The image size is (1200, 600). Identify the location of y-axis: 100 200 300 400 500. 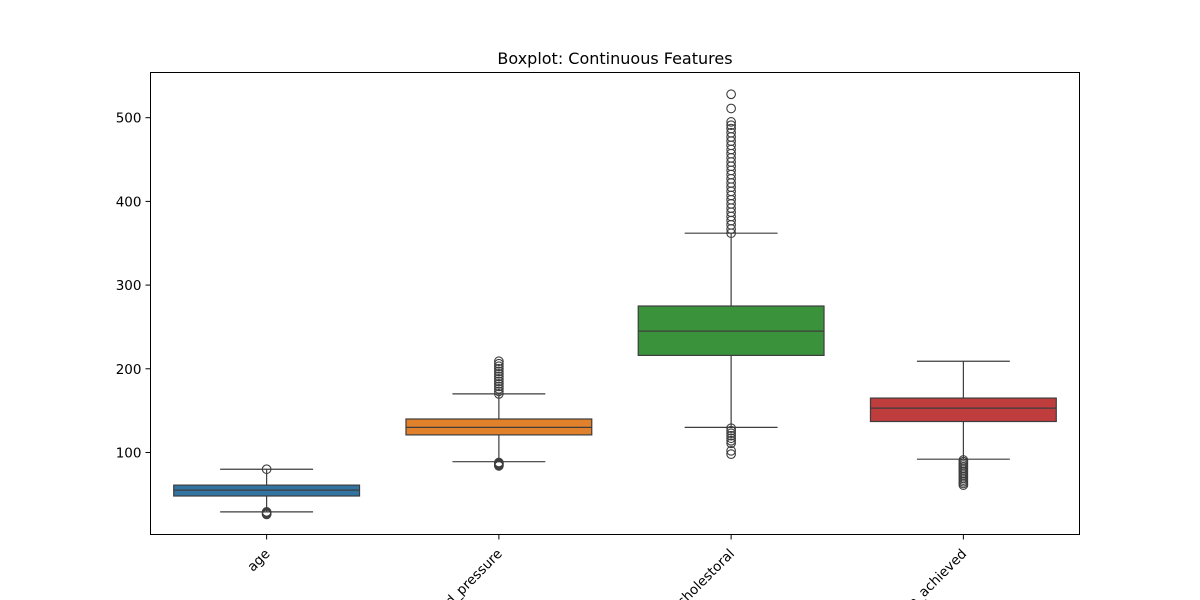
(133, 286).